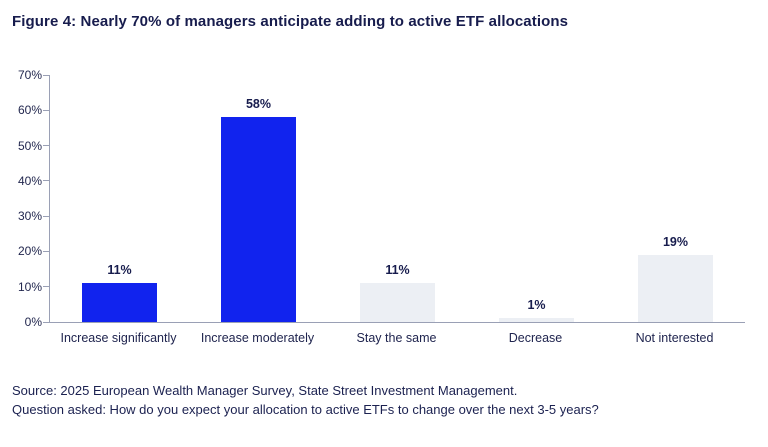 This screenshot has width=768, height=447. Describe the element at coordinates (536, 198) in the screenshot. I see `bar-group: 1%` at that location.